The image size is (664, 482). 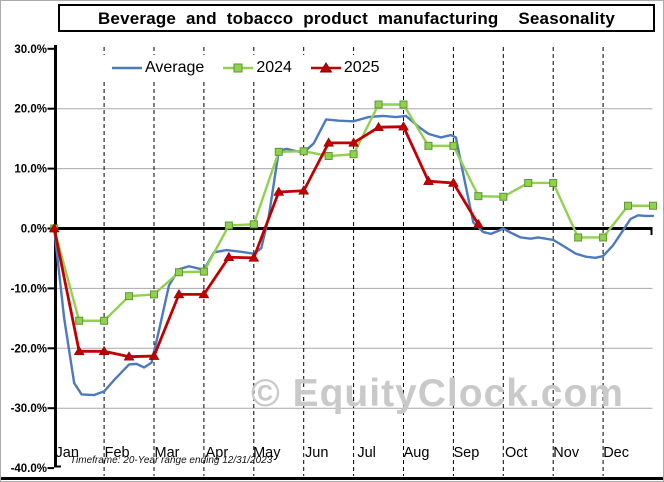 What do you see at coordinates (175, 67) in the screenshot?
I see `legend-label-average: Average` at bounding box center [175, 67].